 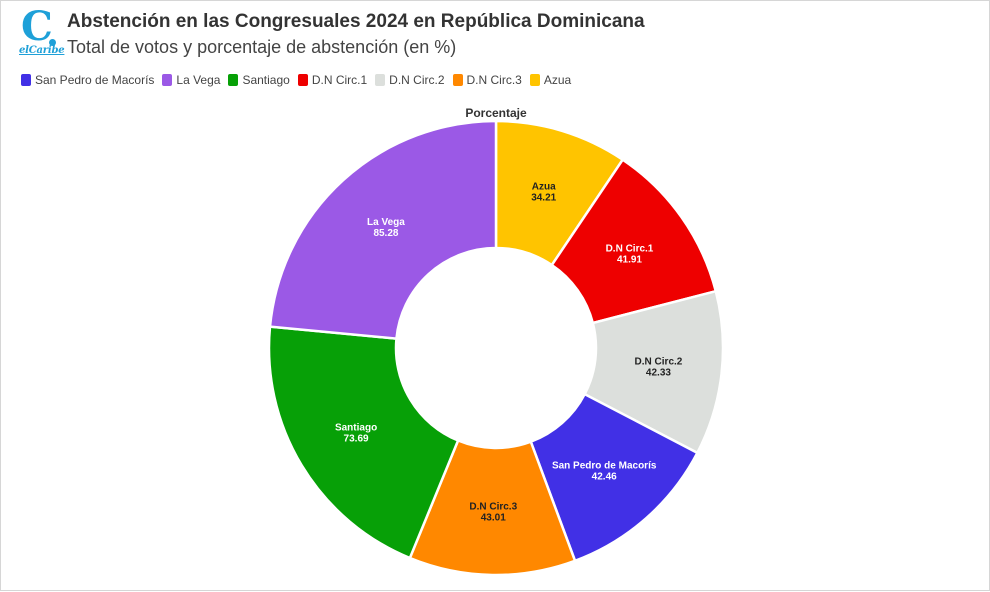 I want to click on pie-title: Porcentaje, so click(x=496, y=113).